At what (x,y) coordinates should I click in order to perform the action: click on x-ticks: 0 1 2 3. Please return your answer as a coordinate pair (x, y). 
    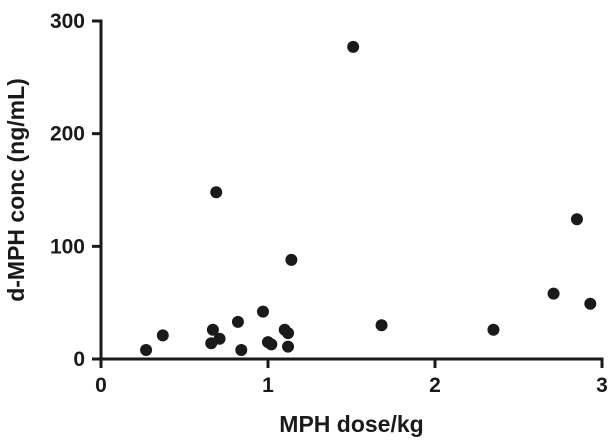
    Looking at the image, I should click on (351, 378).